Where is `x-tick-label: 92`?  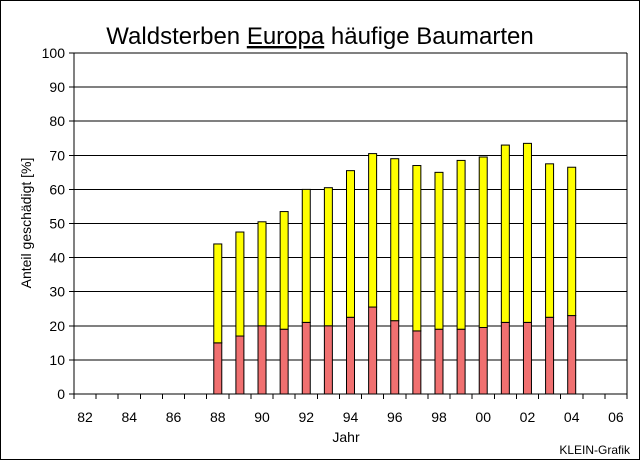
x-tick-label: 92 is located at coordinates (306, 417).